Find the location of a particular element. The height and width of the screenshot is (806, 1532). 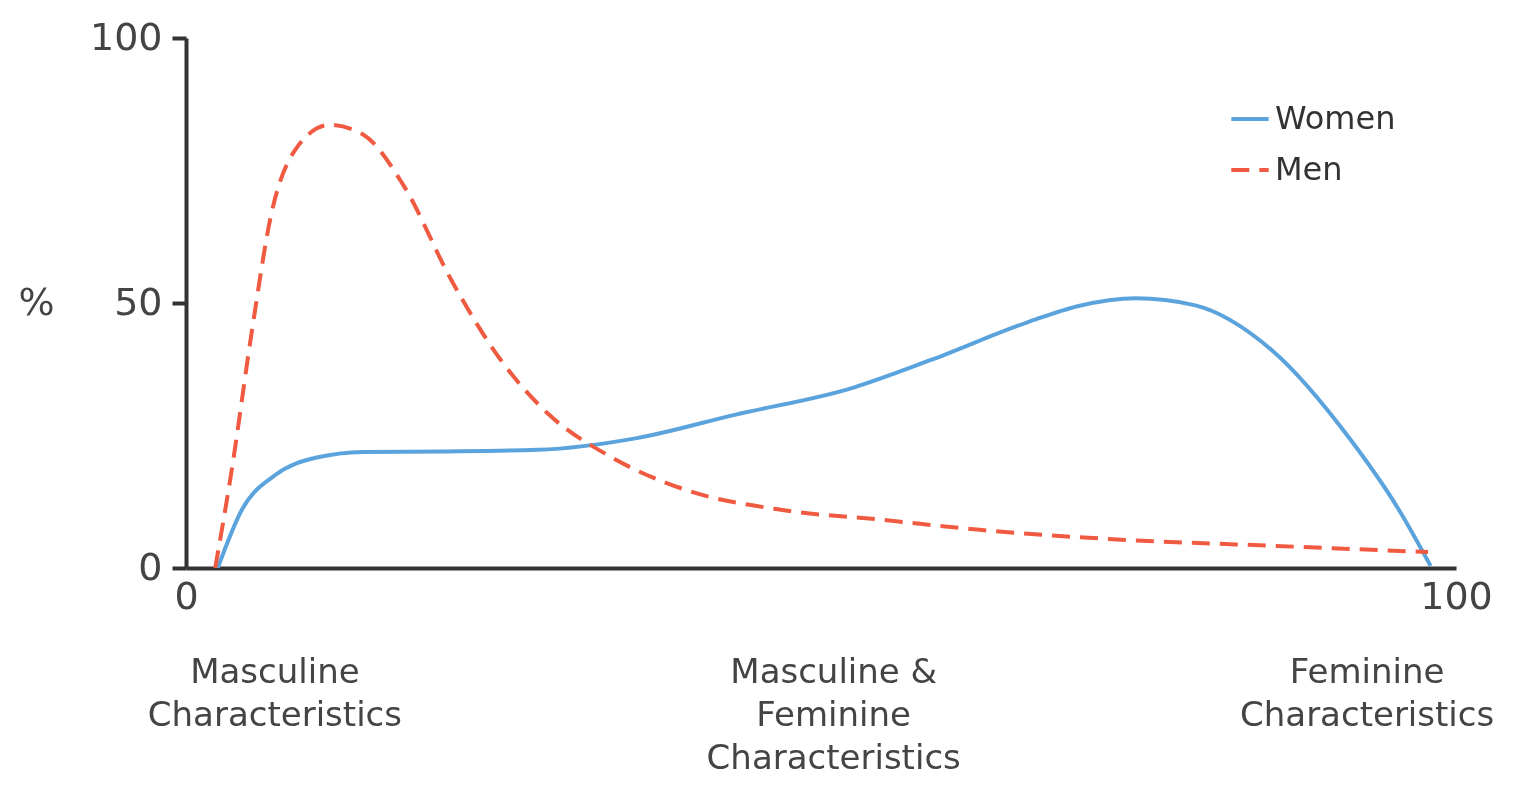

y-tick-label: 100 is located at coordinates (126, 36).